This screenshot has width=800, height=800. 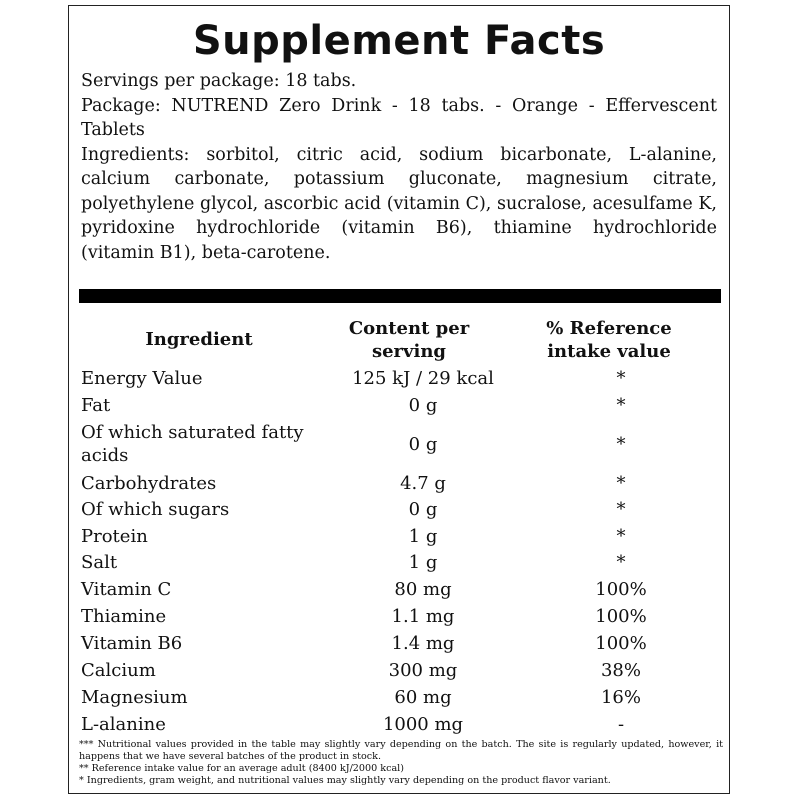 What do you see at coordinates (199, 339) in the screenshot?
I see `header-ingredient: Ingredient` at bounding box center [199, 339].